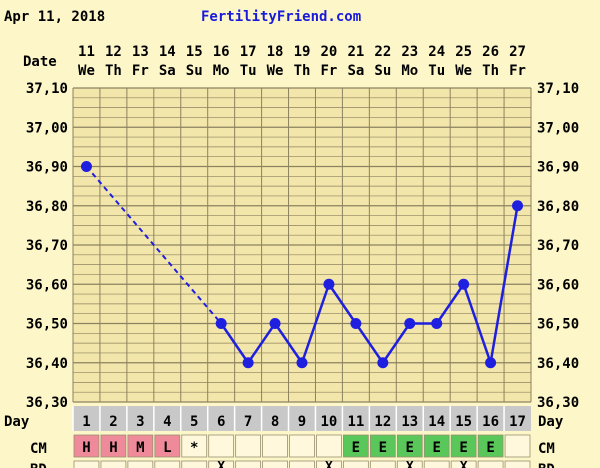 Image resolution: width=600 pixels, height=468 pixels. Describe the element at coordinates (38, 465) in the screenshot. I see `bd-row-label-left: BD` at that location.